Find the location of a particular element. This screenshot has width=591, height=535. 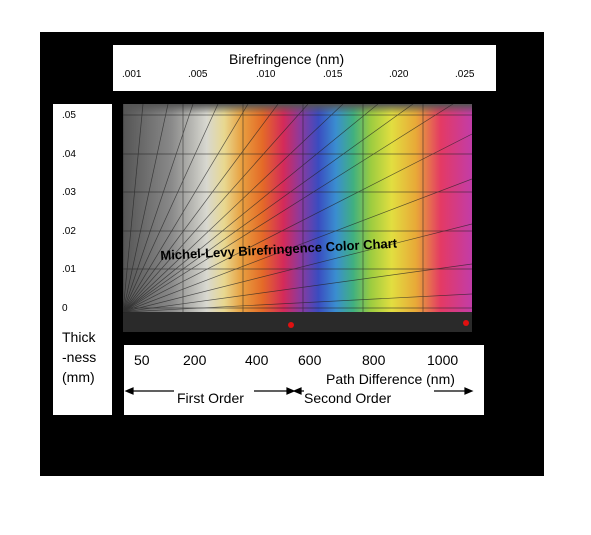

tick-label: .015 is located at coordinates (333, 74).